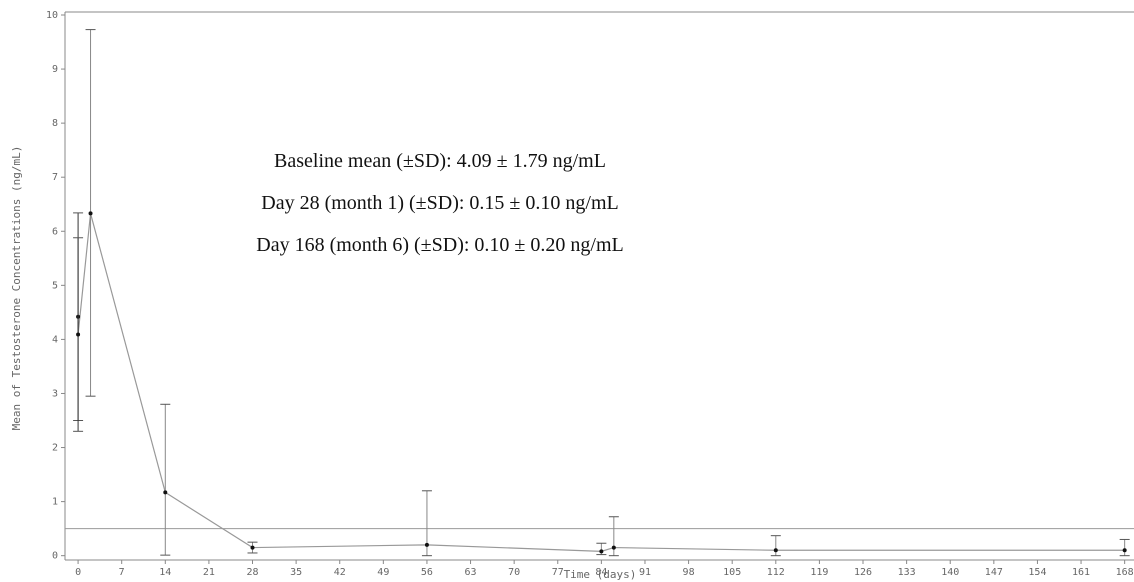 Image resolution: width=1134 pixels, height=582 pixels. What do you see at coordinates (558, 572) in the screenshot?
I see `x-tick-label: 77` at bounding box center [558, 572].